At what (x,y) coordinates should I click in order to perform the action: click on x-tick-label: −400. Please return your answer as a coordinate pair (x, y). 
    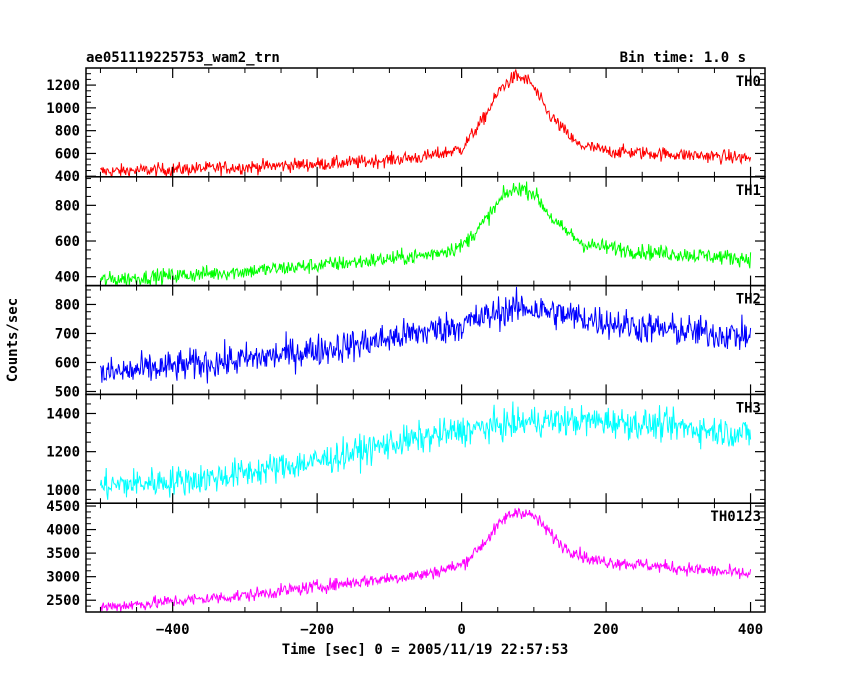
    Looking at the image, I should click on (173, 630).